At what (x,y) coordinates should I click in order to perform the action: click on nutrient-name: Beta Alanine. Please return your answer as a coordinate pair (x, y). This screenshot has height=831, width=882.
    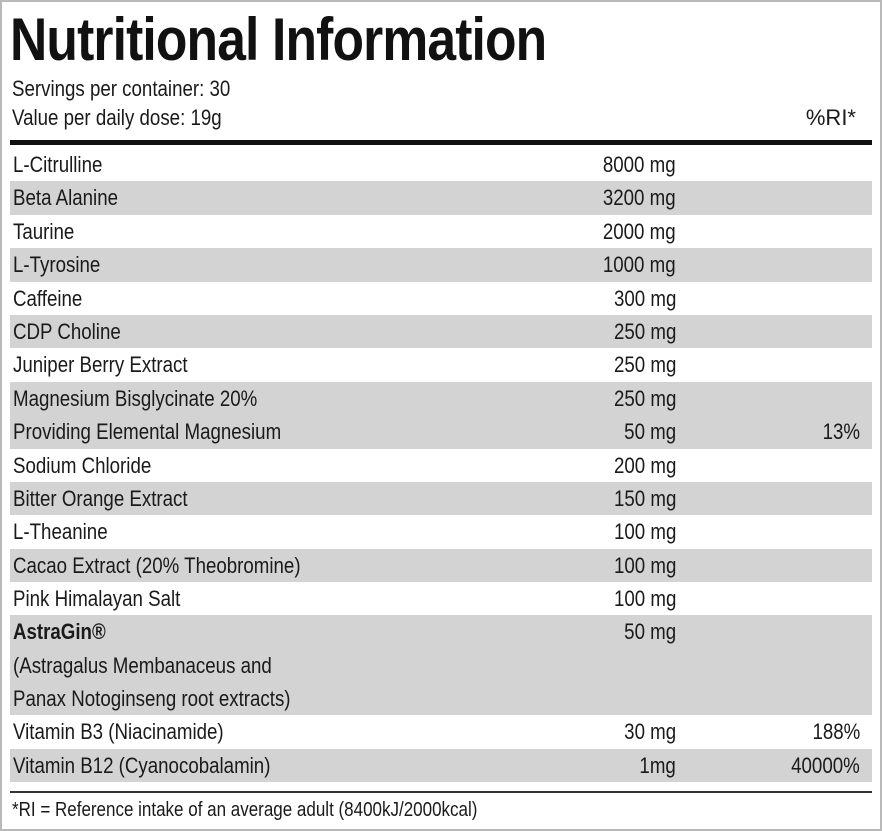
    Looking at the image, I should click on (66, 198).